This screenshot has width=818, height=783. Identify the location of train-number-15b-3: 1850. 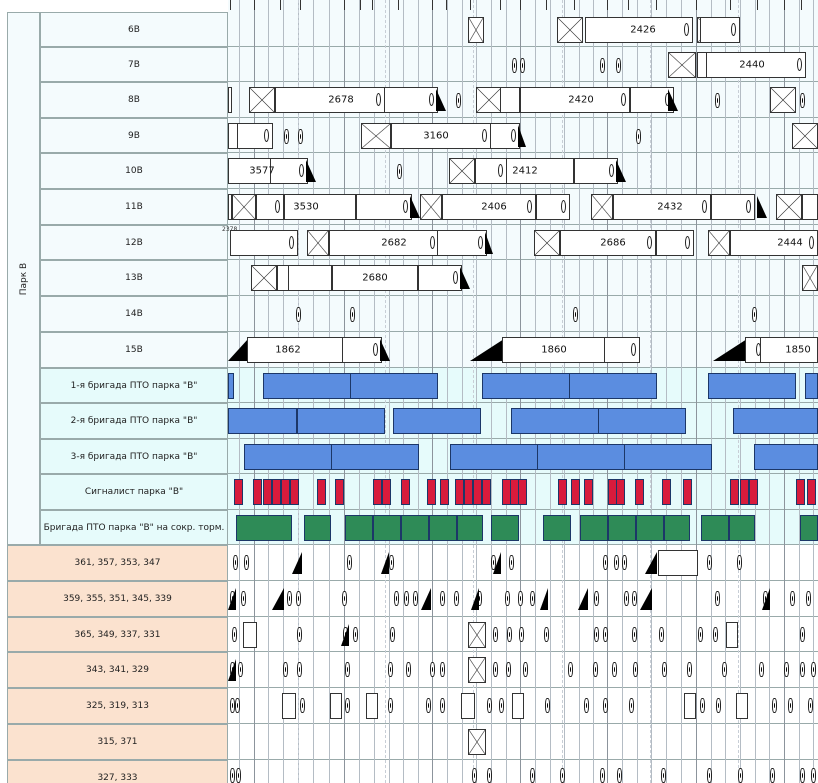
(798, 350).